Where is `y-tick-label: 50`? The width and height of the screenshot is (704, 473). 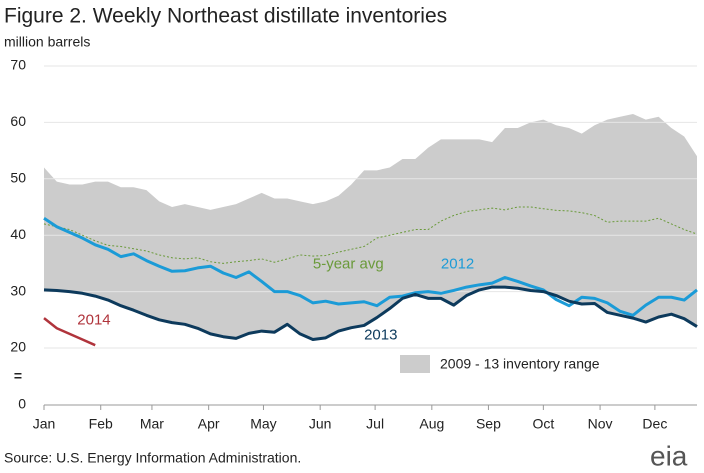 y-tick-label: 50 is located at coordinates (18, 178).